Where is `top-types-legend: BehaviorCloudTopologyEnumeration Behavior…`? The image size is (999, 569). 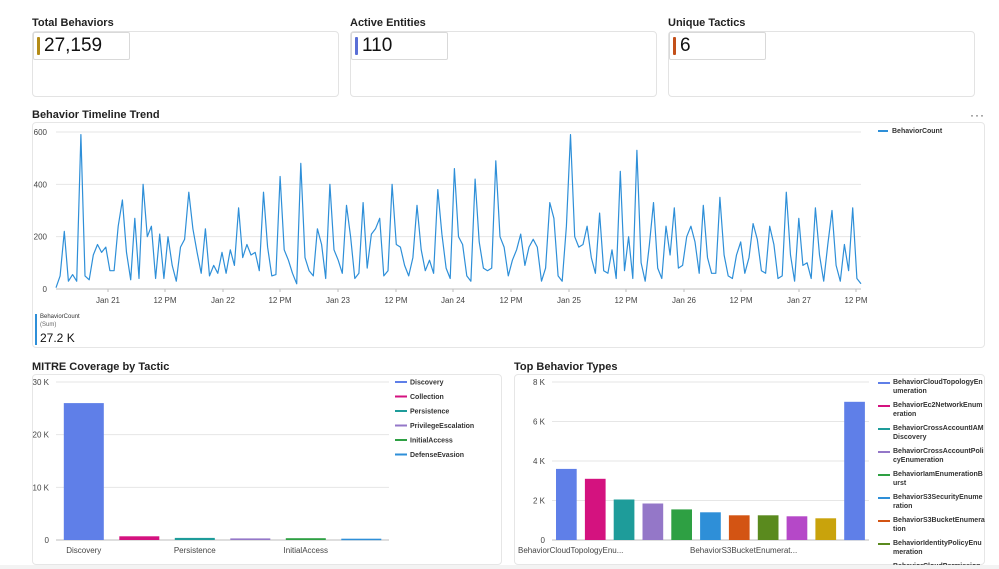 top-types-legend: BehaviorCloudTopologyEnumeration Behavior… is located at coordinates (931, 473).